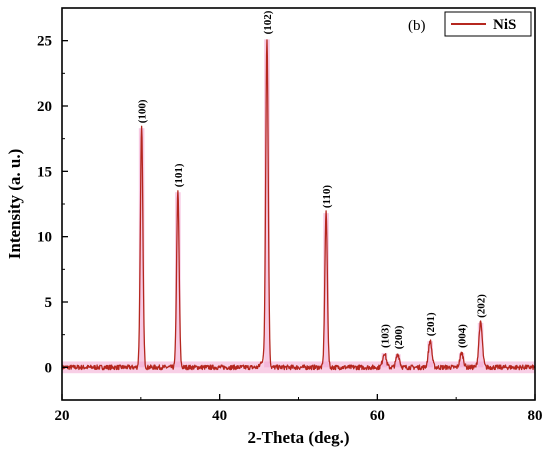  Describe the element at coordinates (143, 111) in the screenshot. I see `peak-label: (100)` at that location.